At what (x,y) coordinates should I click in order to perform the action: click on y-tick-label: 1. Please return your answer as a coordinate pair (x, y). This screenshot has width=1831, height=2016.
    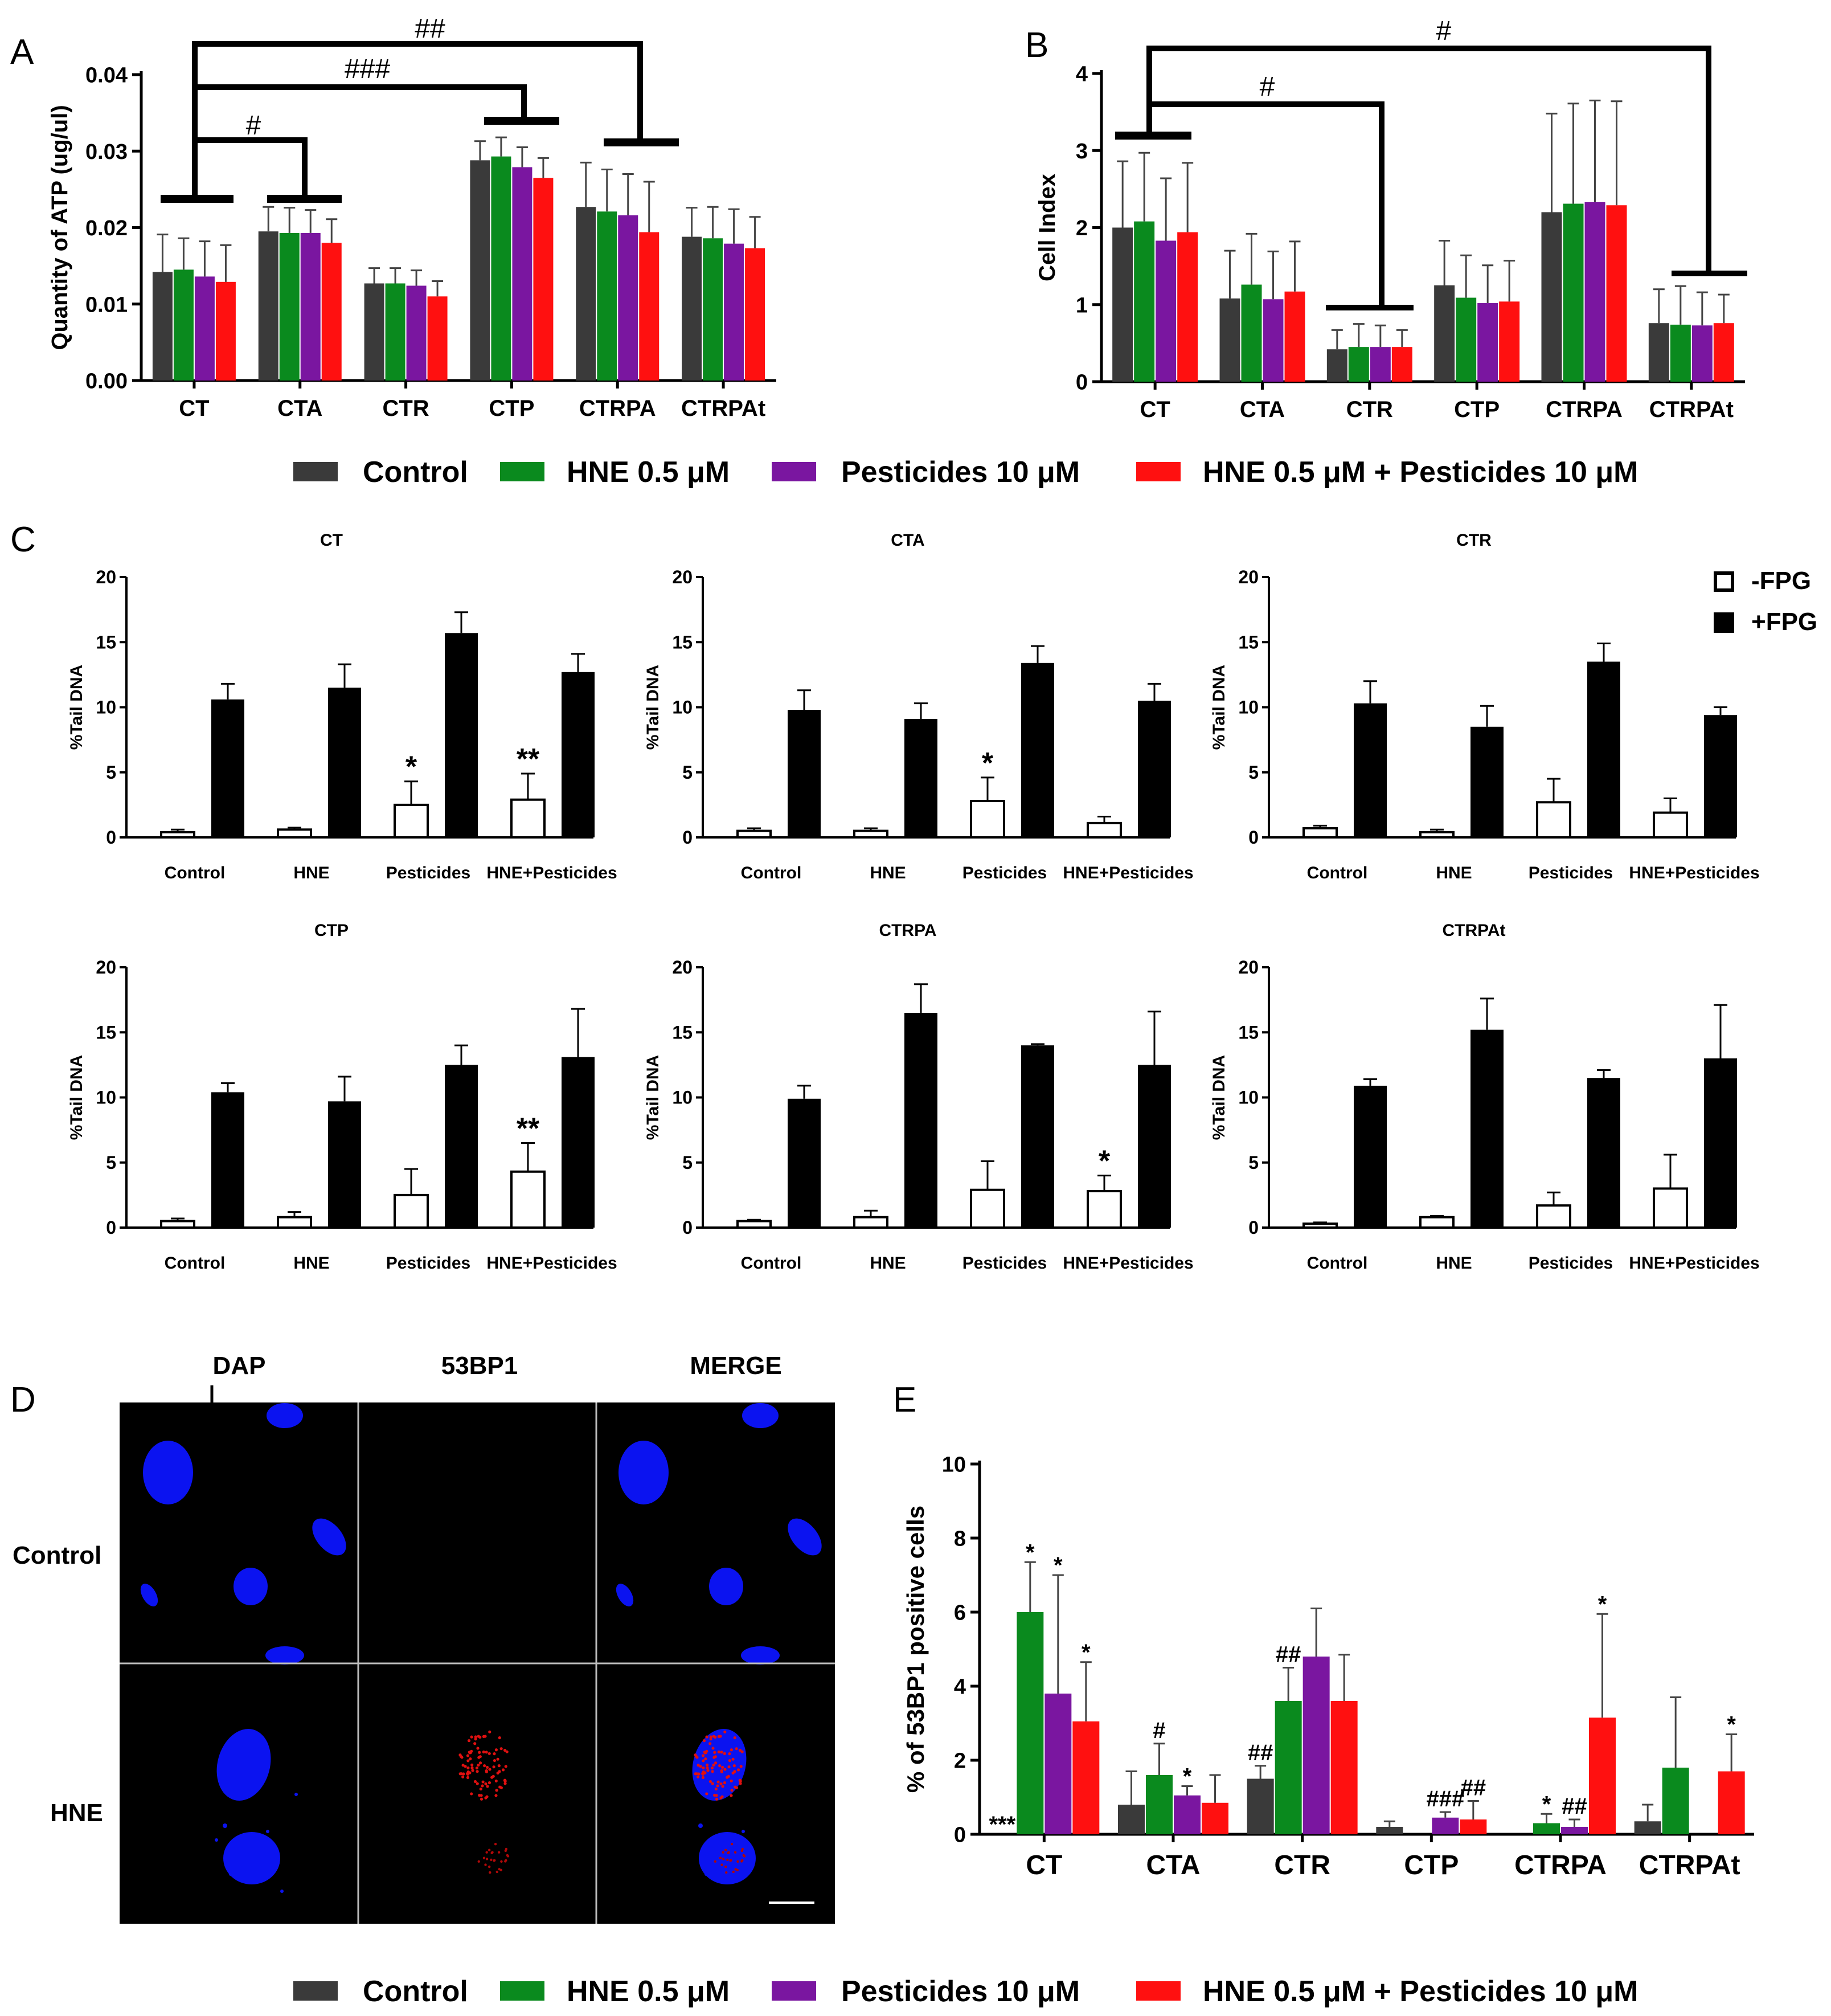
    Looking at the image, I should click on (1082, 305).